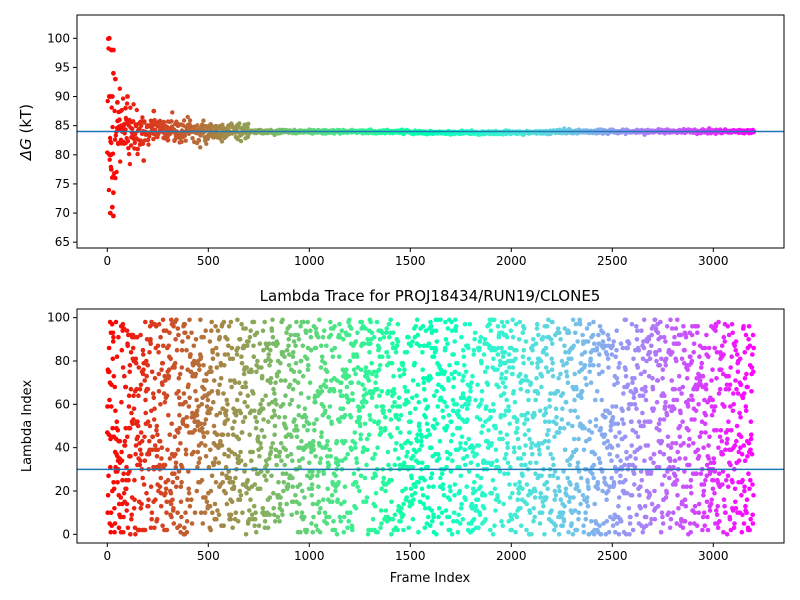 This screenshot has width=800, height=600. Describe the element at coordinates (430, 296) in the screenshot. I see `lambda-trace-title: Lambda Trace for PROJ18434/RUN19/CLONE5` at that location.